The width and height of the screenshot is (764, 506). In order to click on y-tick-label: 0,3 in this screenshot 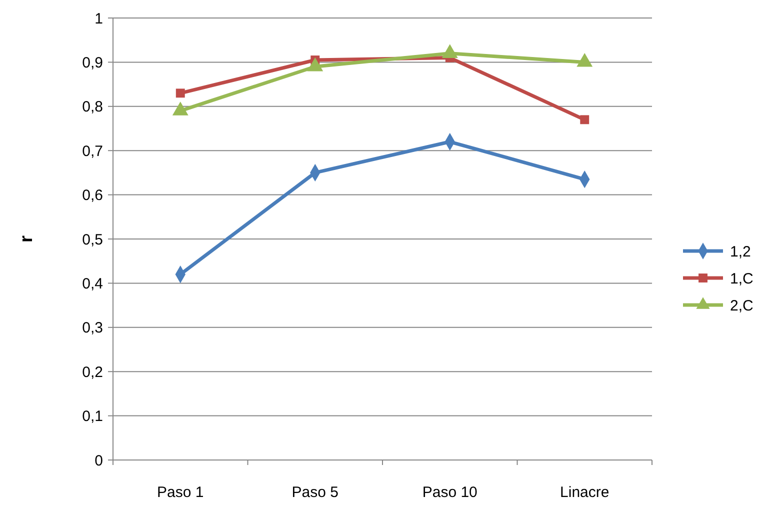, I will do `click(92, 328)`.